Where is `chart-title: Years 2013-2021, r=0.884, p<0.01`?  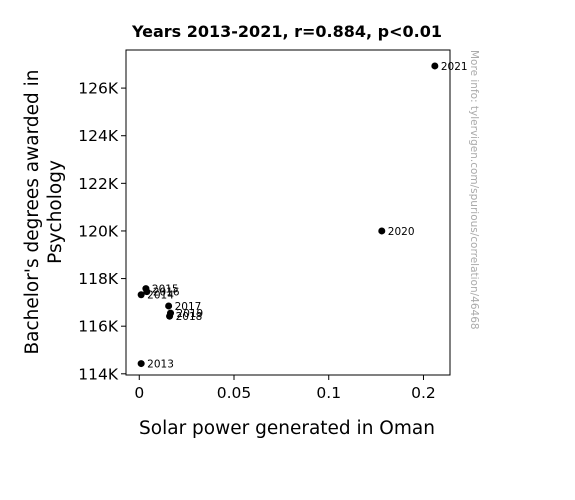 chart-title: Years 2013-2021, r=0.884, p<0.01 is located at coordinates (286, 31).